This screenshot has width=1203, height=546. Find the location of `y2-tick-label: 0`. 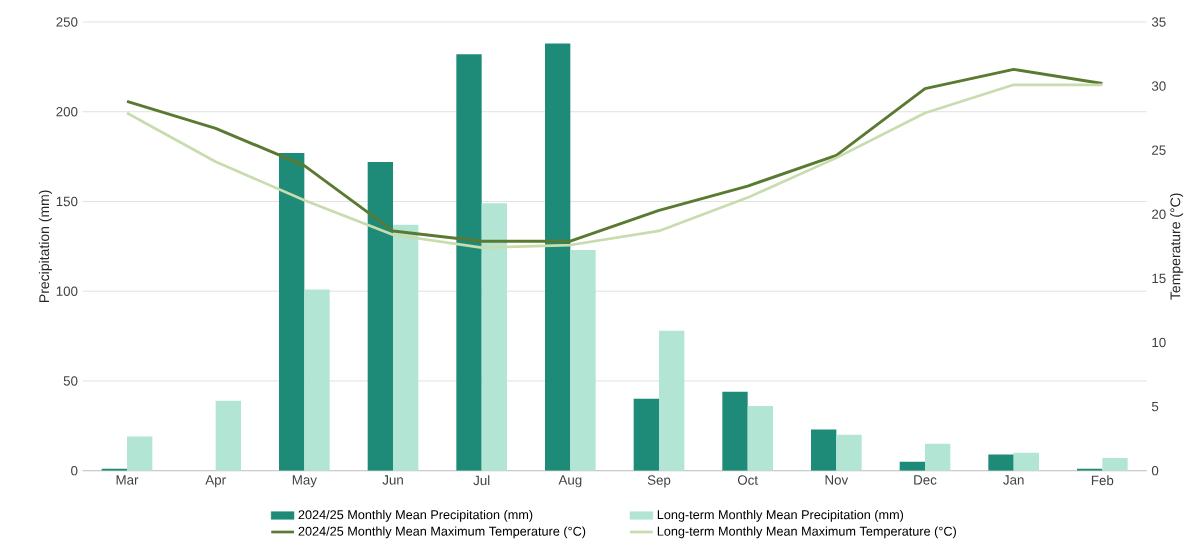

y2-tick-label: 0 is located at coordinates (1155, 470).